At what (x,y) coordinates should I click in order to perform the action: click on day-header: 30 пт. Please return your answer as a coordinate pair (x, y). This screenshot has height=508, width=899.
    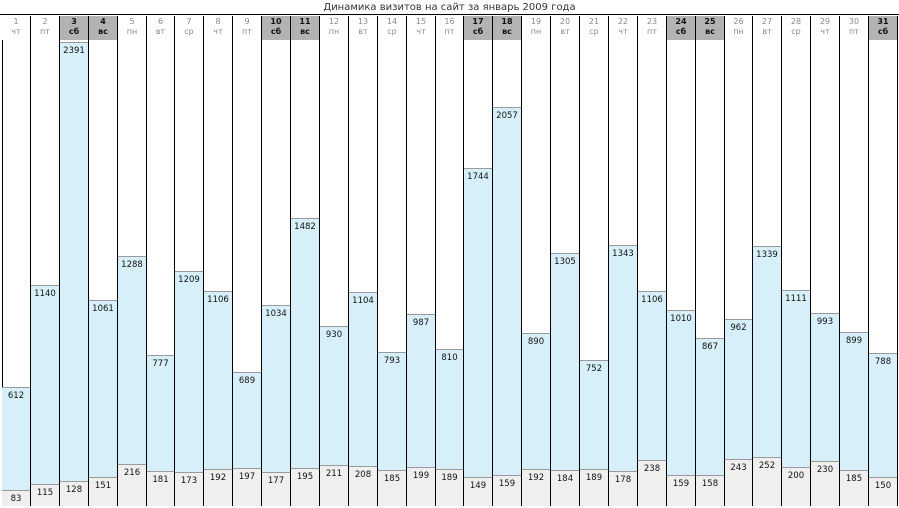
    Looking at the image, I should click on (854, 28).